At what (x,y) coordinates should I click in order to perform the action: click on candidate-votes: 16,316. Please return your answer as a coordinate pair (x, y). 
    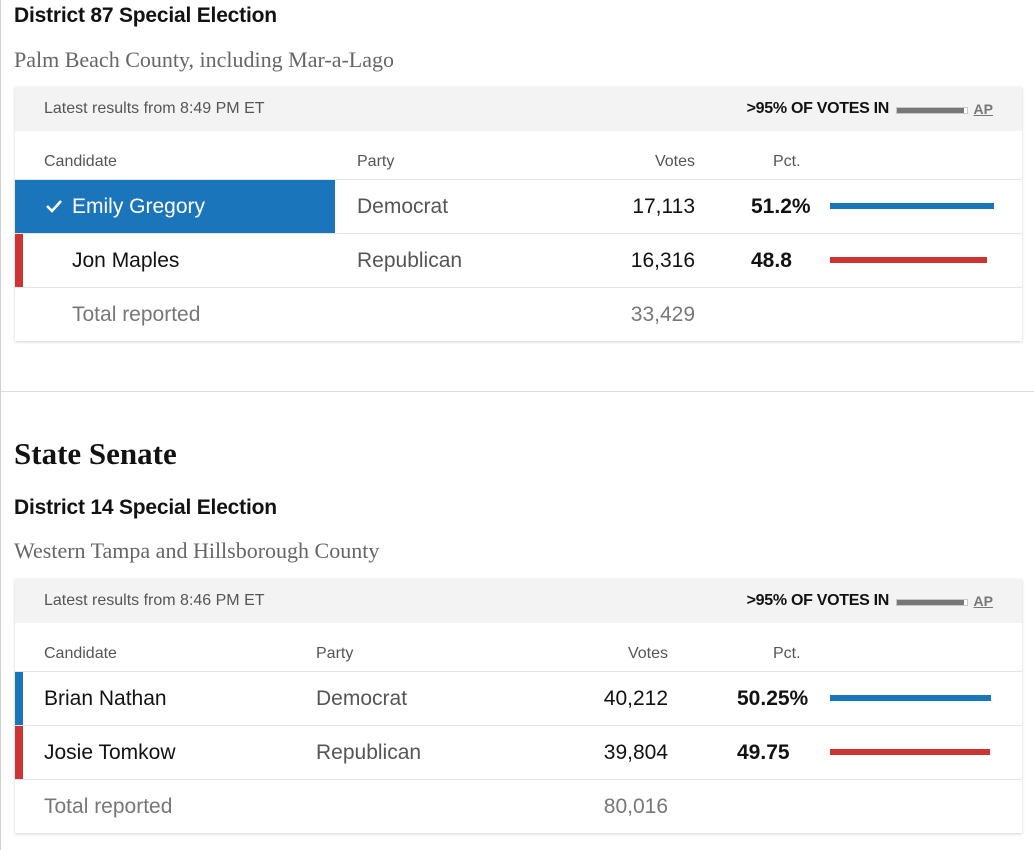
    Looking at the image, I should click on (662, 260).